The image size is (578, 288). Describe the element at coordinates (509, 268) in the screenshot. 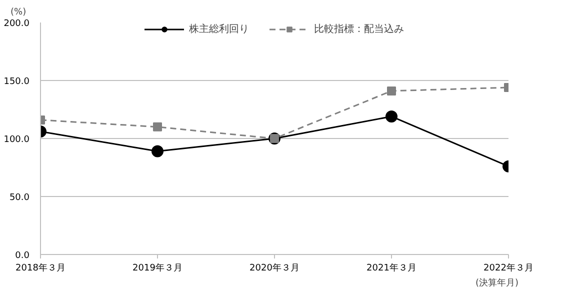

I see `x-tick-label: 2022年３月` at that location.